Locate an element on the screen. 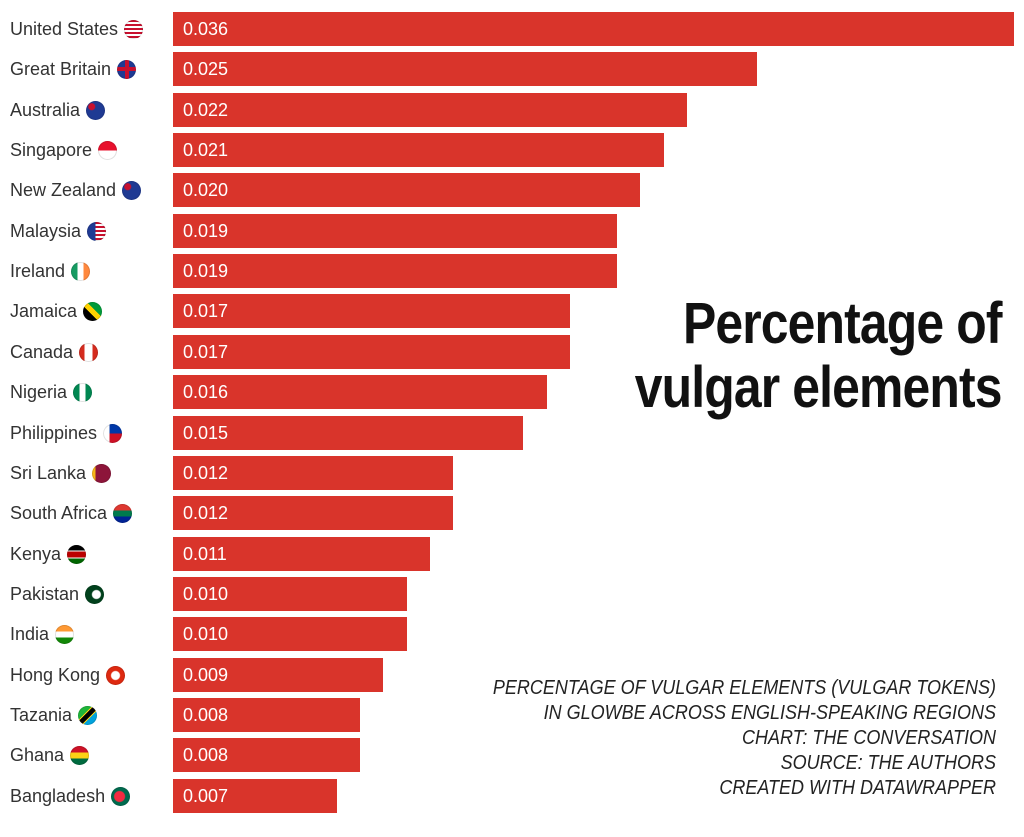 This screenshot has height=837, width=1024. gh-flag-icon is located at coordinates (80, 755).